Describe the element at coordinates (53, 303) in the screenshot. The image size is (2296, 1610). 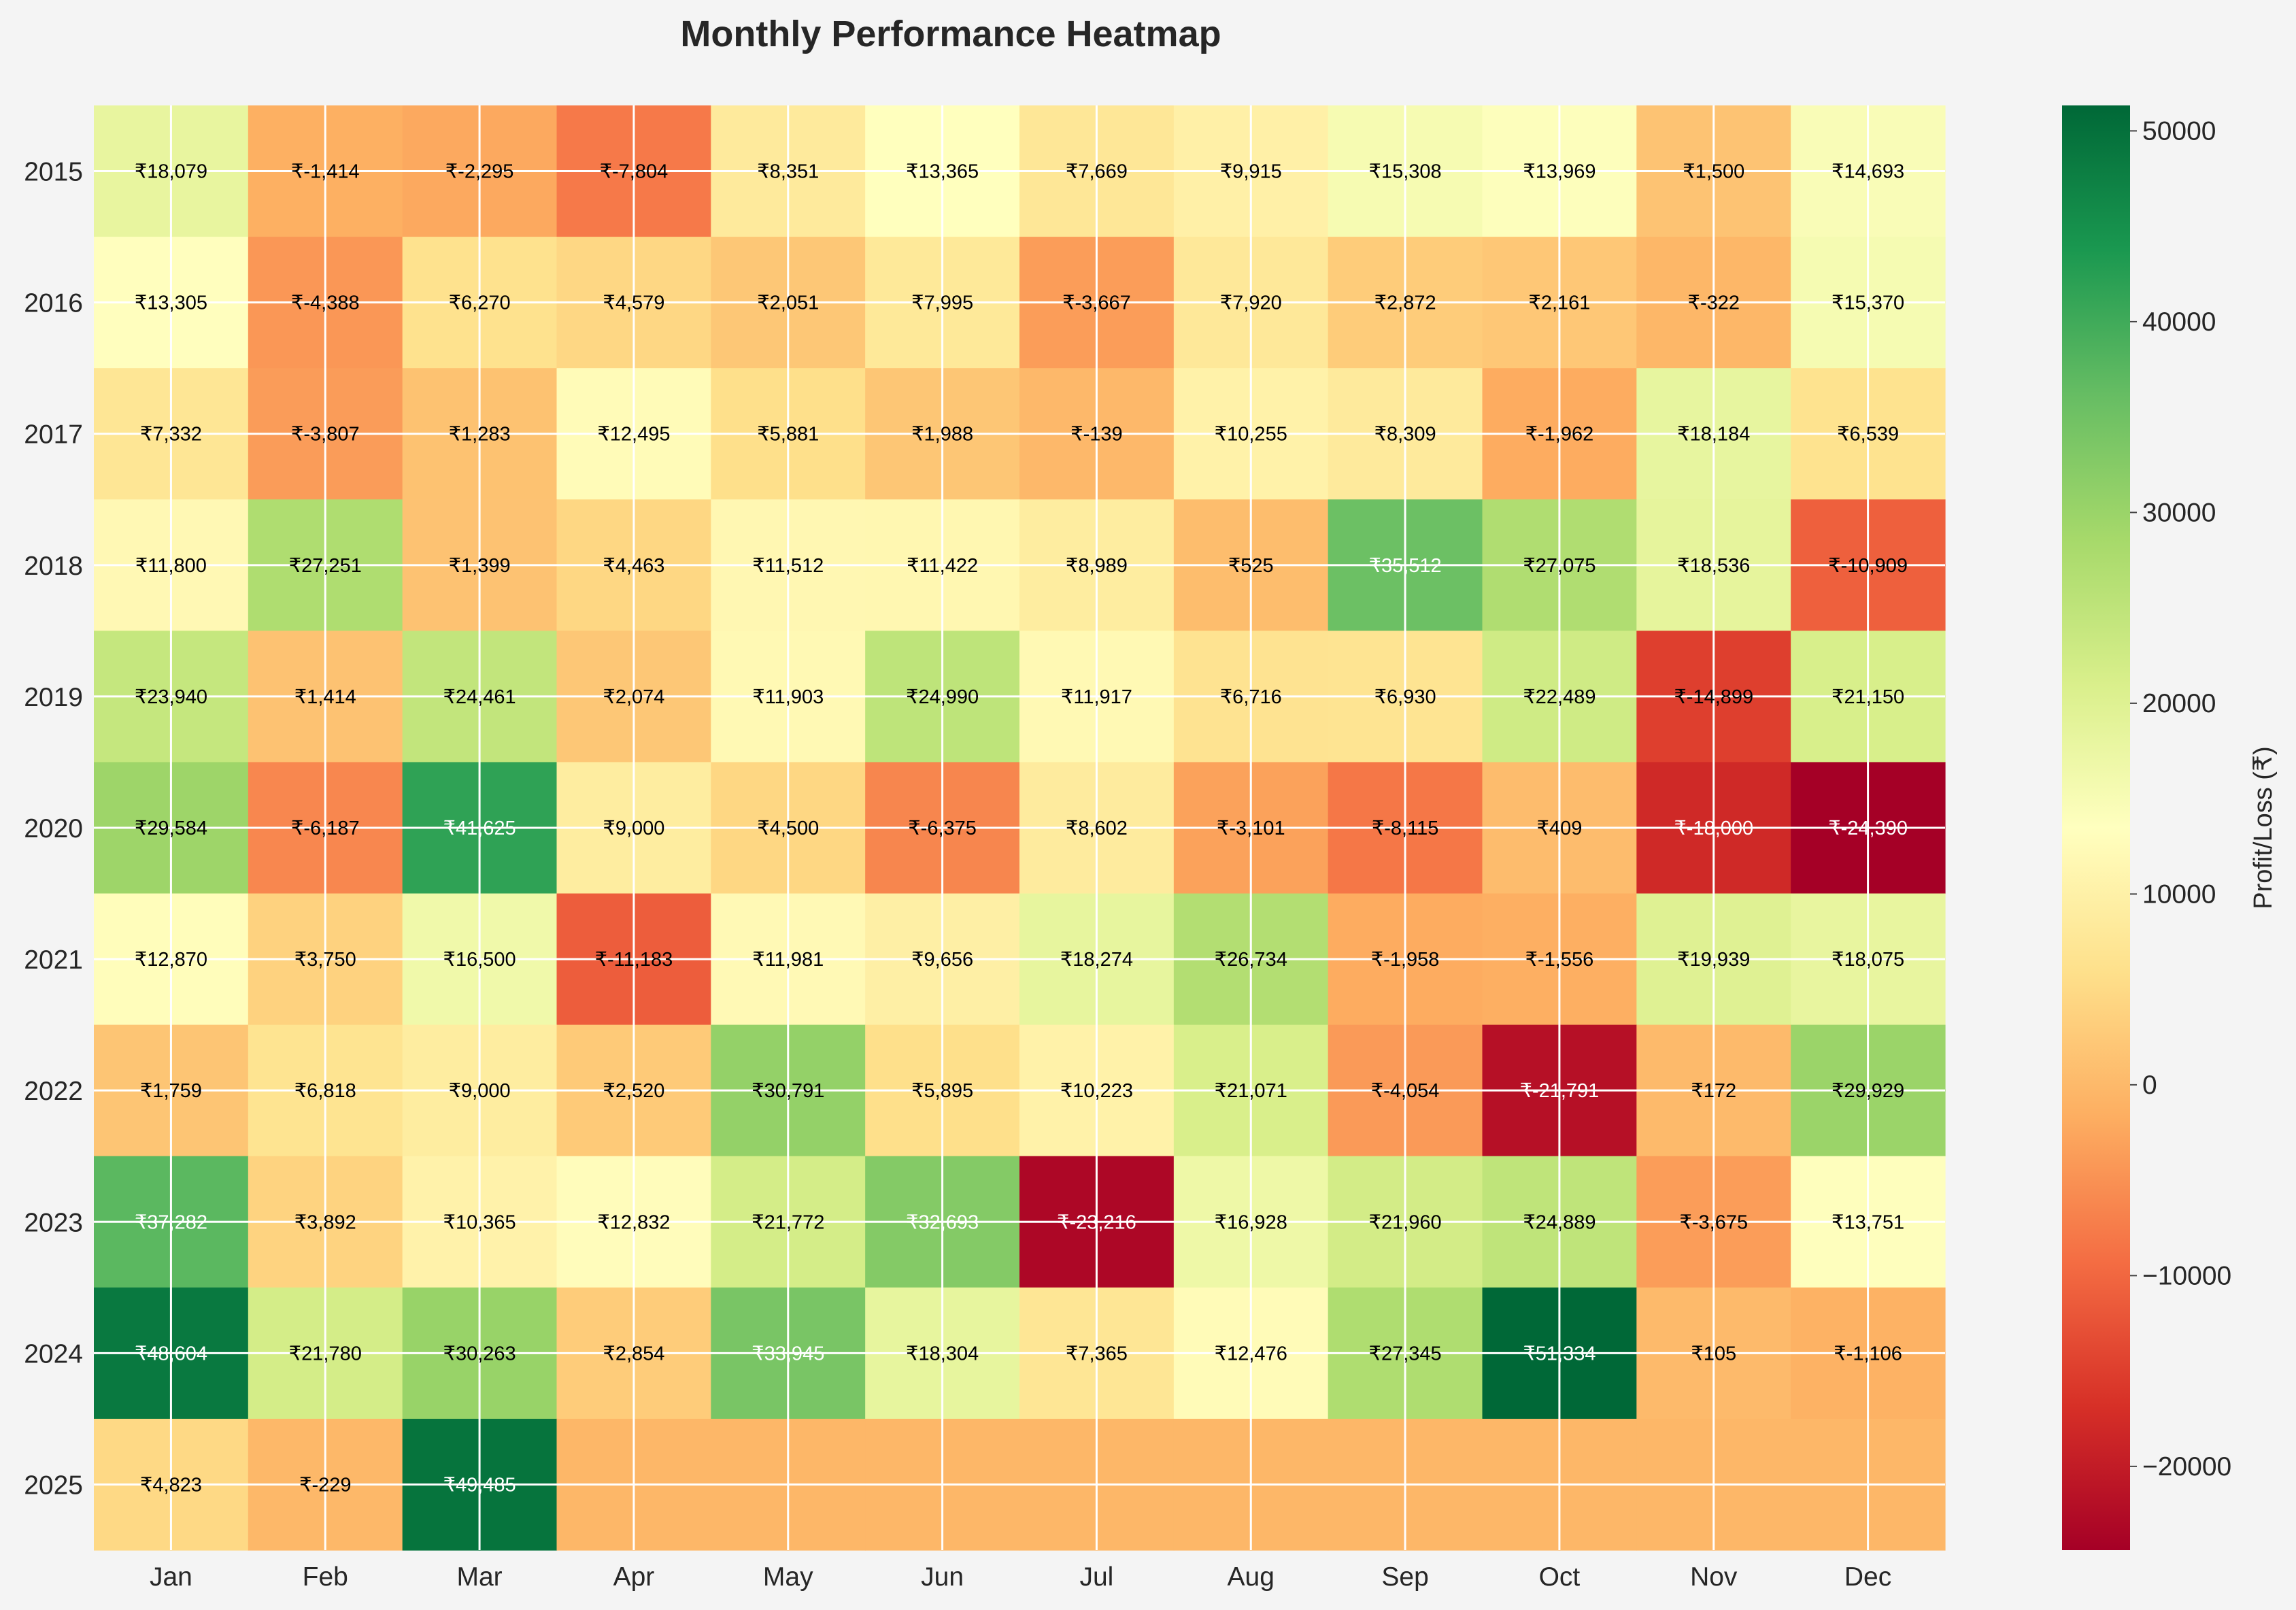
I see `y-tick-label: 2016` at that location.